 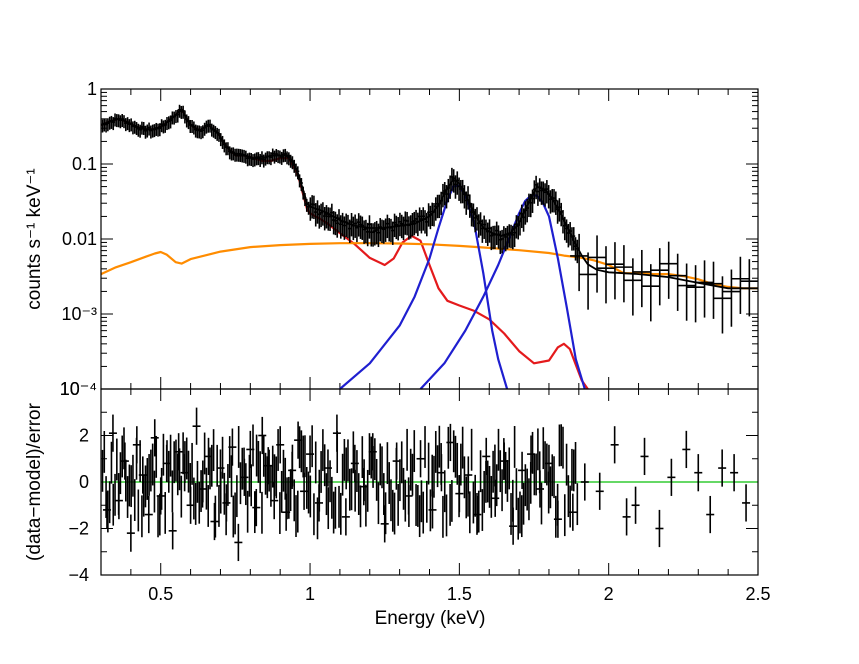 What do you see at coordinates (160, 594) in the screenshot?
I see `x-tick-label: 0.5` at bounding box center [160, 594].